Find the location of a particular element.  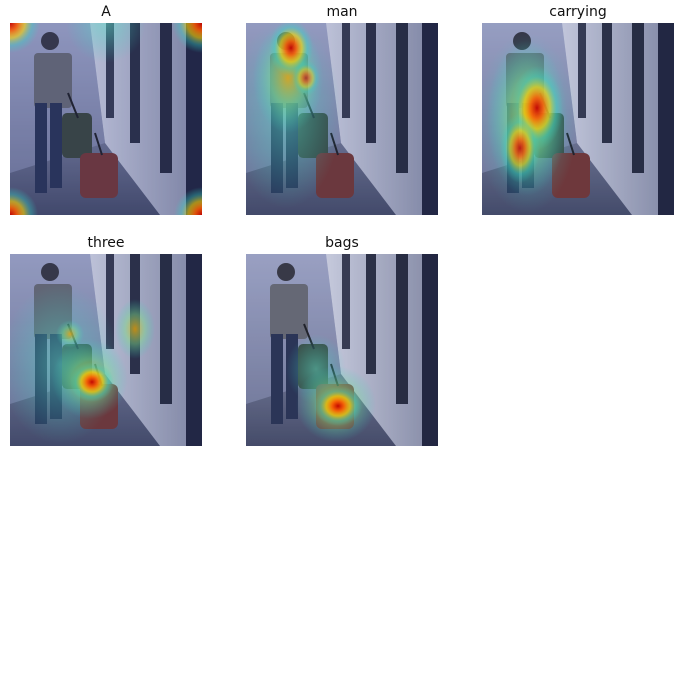

panel-title: bags is located at coordinates (342, 243).